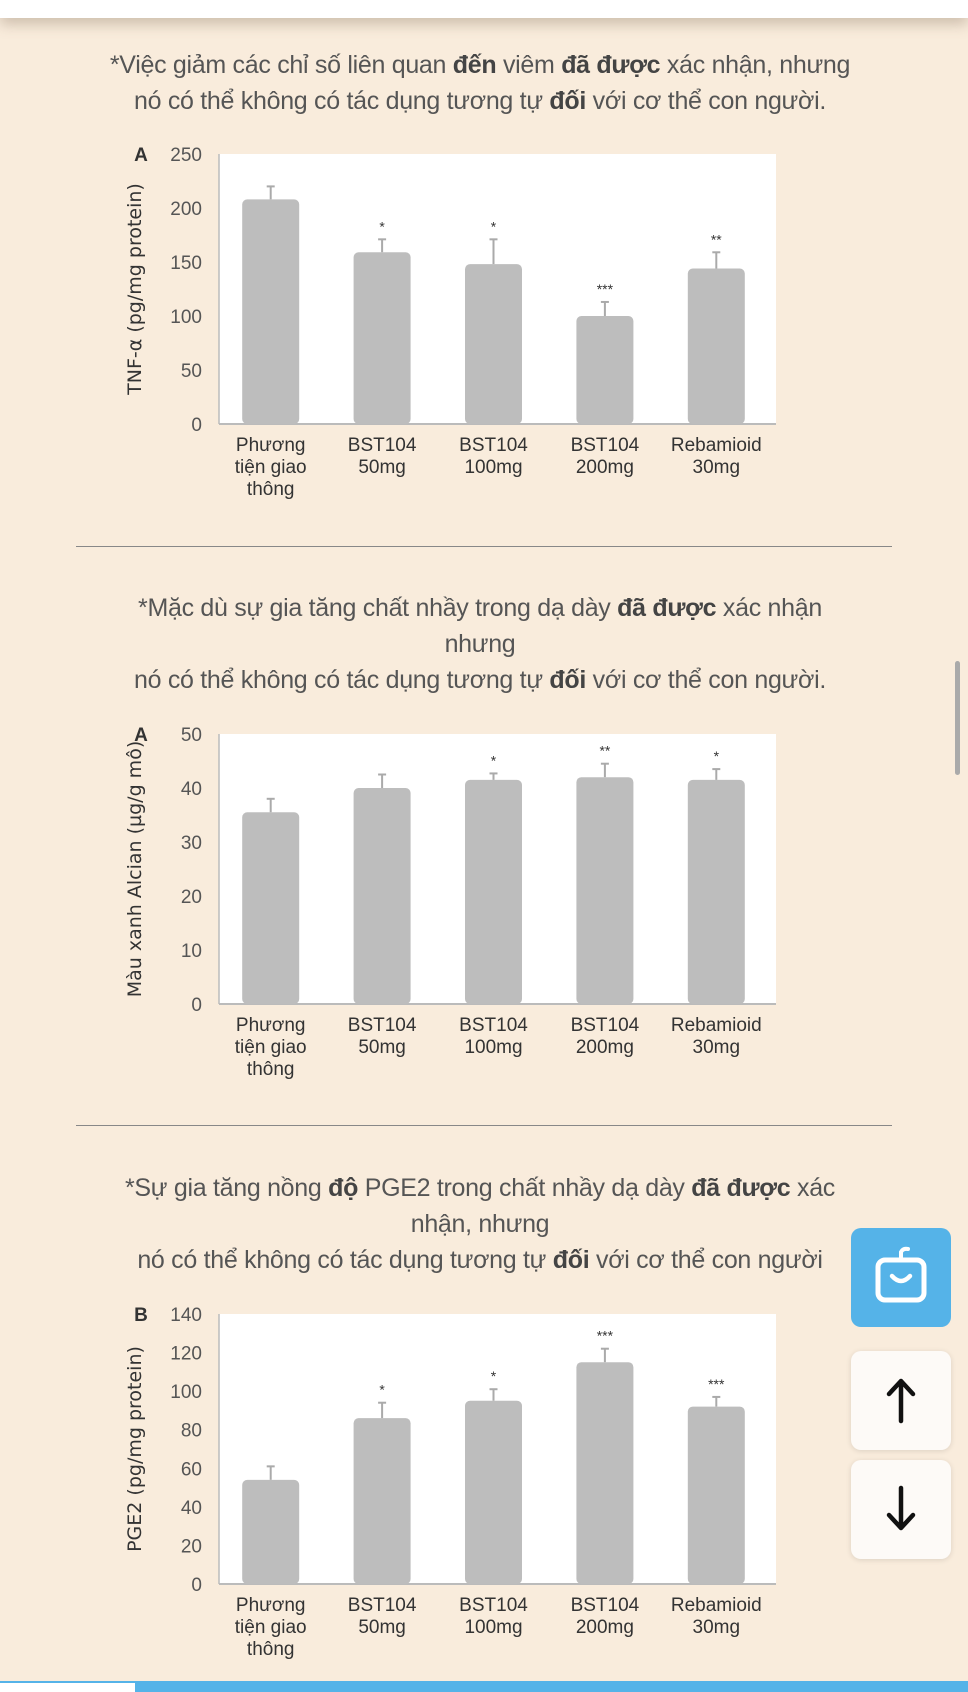  Describe the element at coordinates (813, 1188) in the screenshot. I see `title-segment: xác` at that location.